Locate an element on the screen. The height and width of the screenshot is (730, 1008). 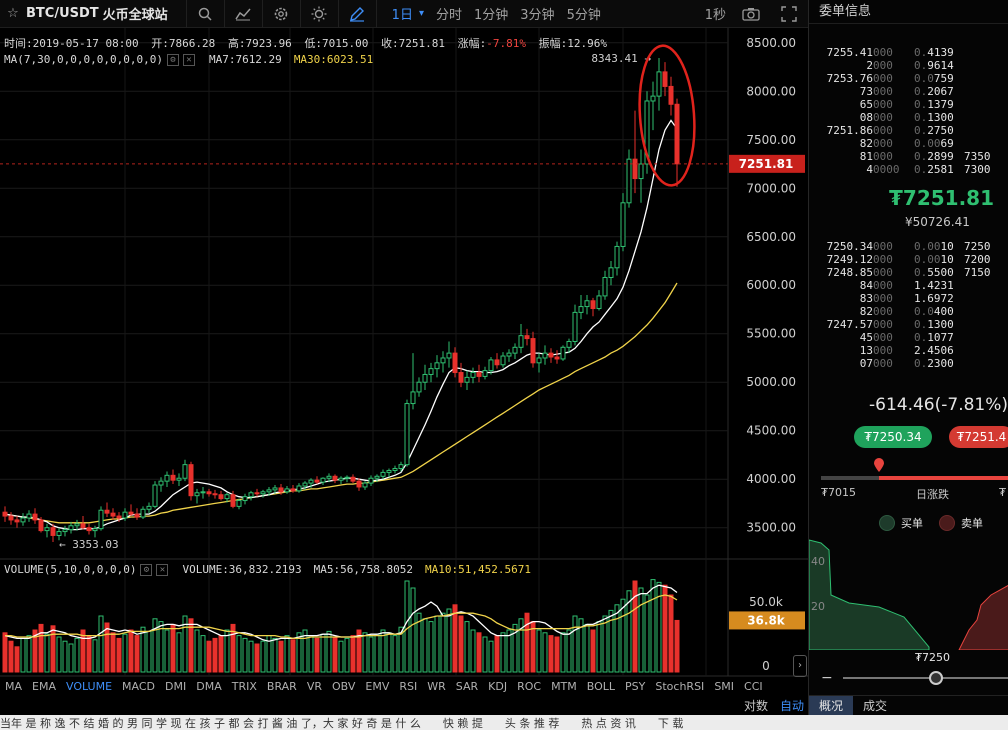
volume-params: VOLUME(5,10,0,0,0,0) is located at coordinates (70, 569).